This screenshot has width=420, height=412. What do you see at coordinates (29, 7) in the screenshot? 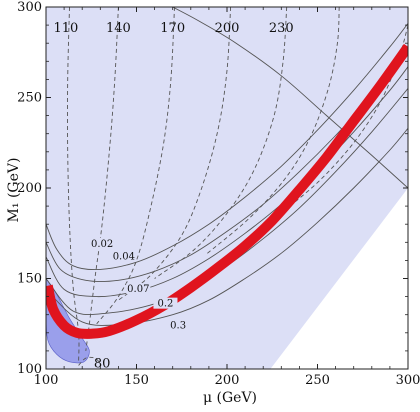
I see `y-tick-label-300: 300` at bounding box center [29, 7].